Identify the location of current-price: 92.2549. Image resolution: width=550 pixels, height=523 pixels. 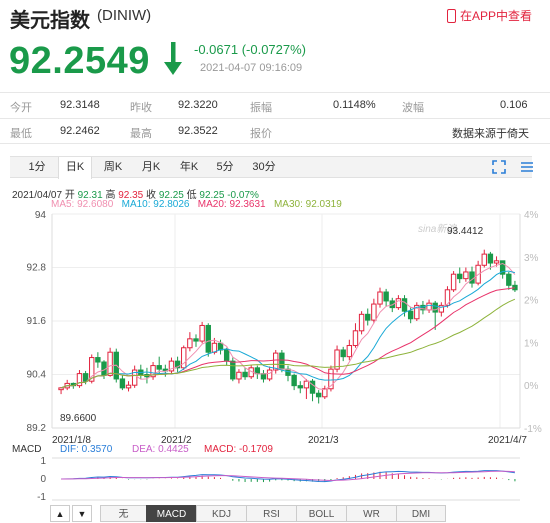
(79, 61).